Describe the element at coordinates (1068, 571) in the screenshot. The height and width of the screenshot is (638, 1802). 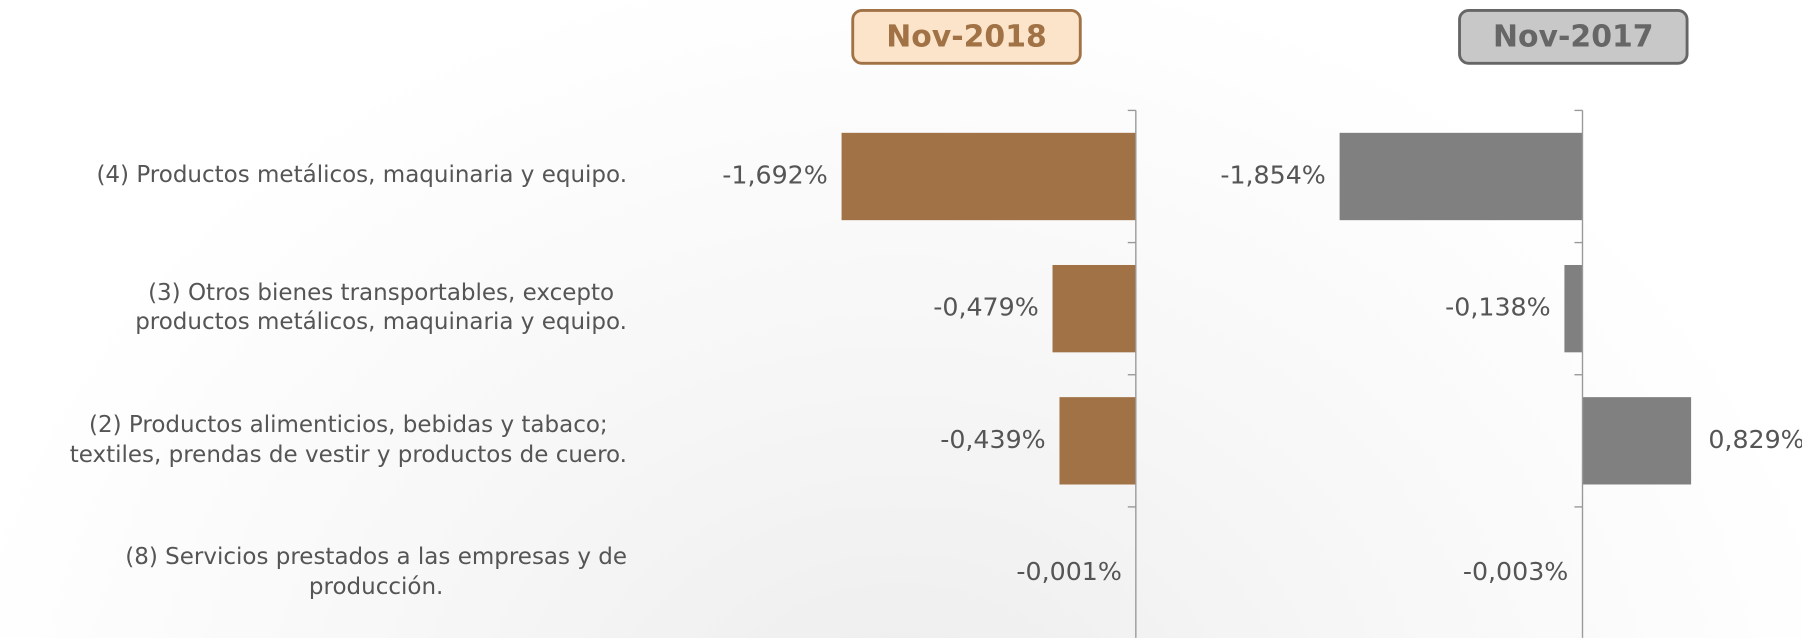
I see `value-label: -0,001%` at that location.